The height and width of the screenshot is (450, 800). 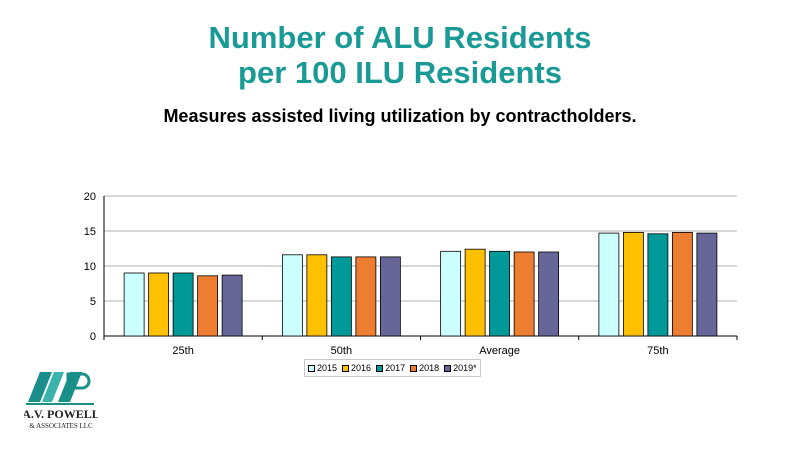 What do you see at coordinates (90, 232) in the screenshot?
I see `y-tick-label: 15` at bounding box center [90, 232].